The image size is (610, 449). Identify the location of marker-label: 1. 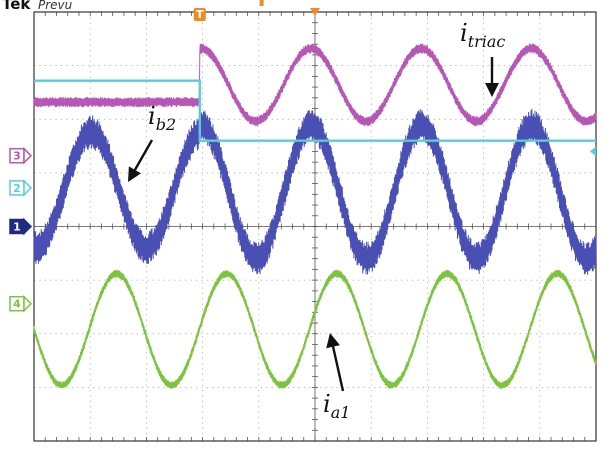
(17, 227).